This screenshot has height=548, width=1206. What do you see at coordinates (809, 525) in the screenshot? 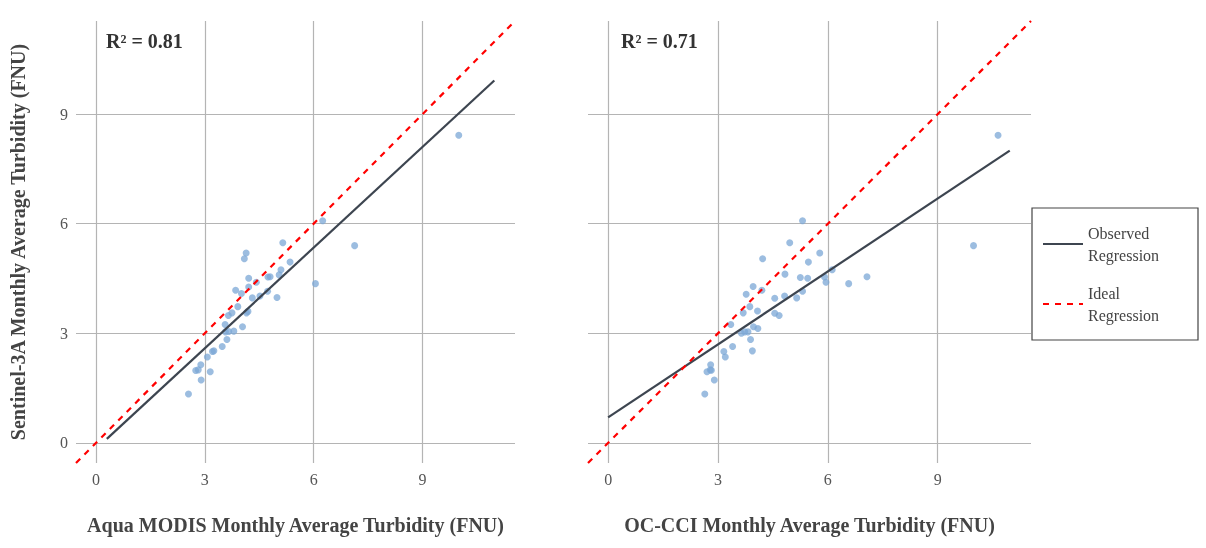
I see `x-axis-title: OC-CCI Monthly Average Turbidity (FNU)` at bounding box center [809, 525].